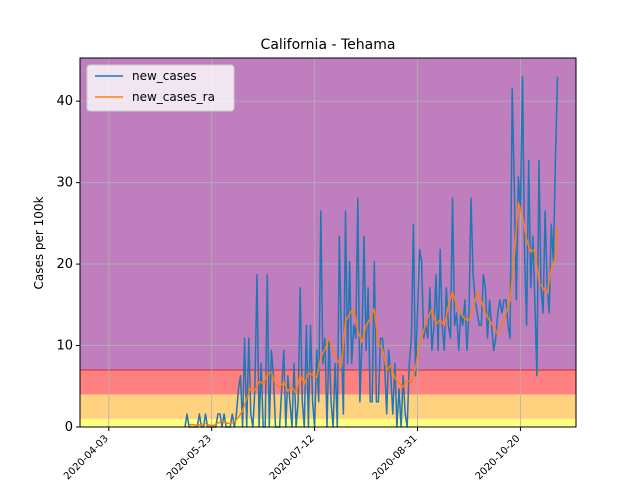 This screenshot has height=480, width=640. I want to click on y-tick-label-3: 30, so click(64, 183).